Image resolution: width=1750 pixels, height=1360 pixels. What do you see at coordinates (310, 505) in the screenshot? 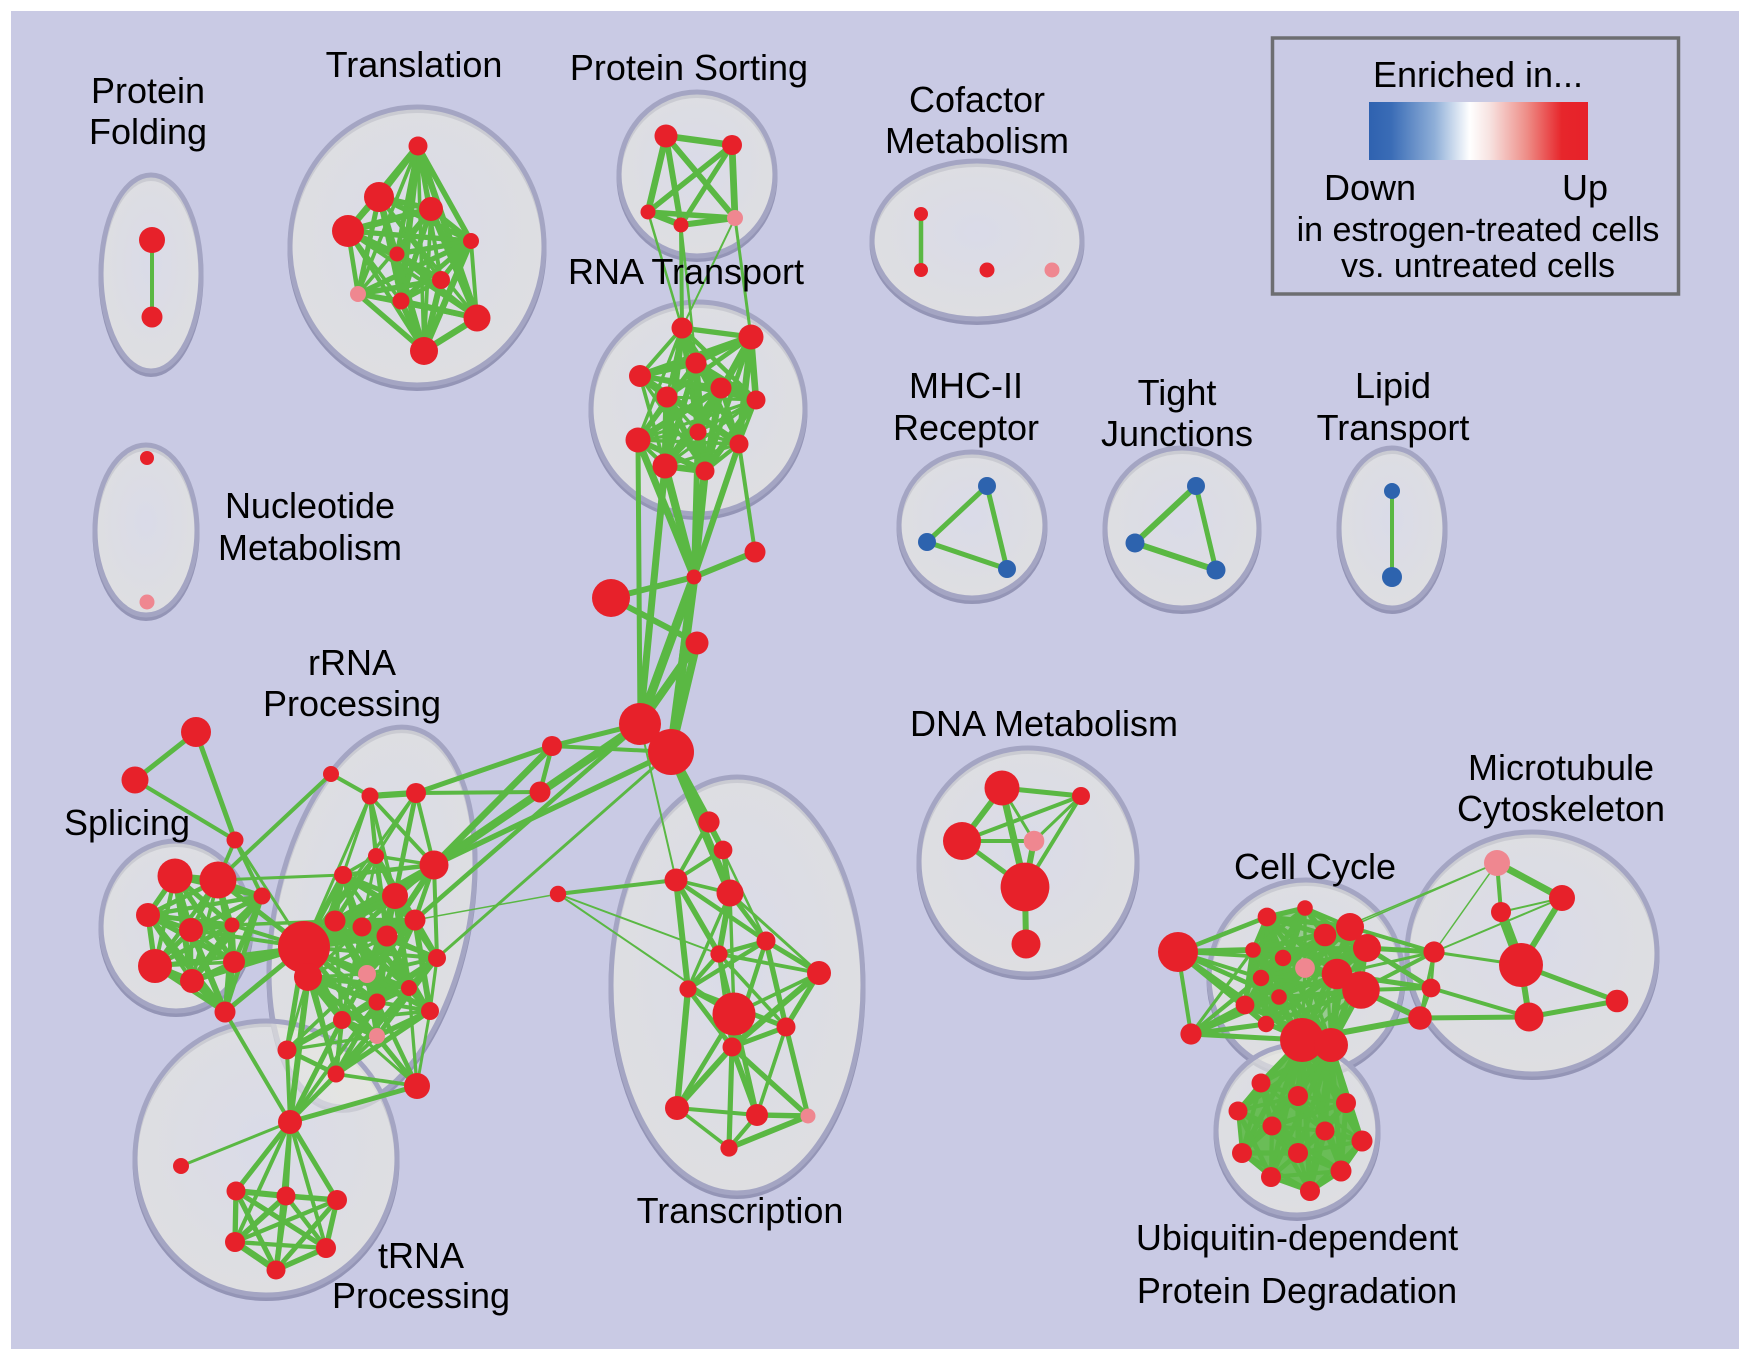
I see `svg-text: Nucleotide` at bounding box center [310, 505].